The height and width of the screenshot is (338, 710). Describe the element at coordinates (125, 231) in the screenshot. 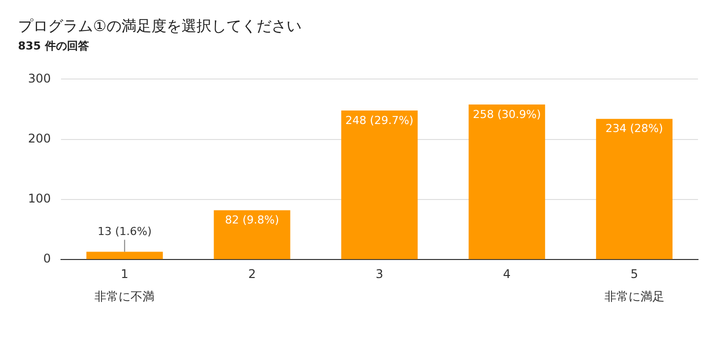

I see `data-label: 13 (1.6%)` at that location.